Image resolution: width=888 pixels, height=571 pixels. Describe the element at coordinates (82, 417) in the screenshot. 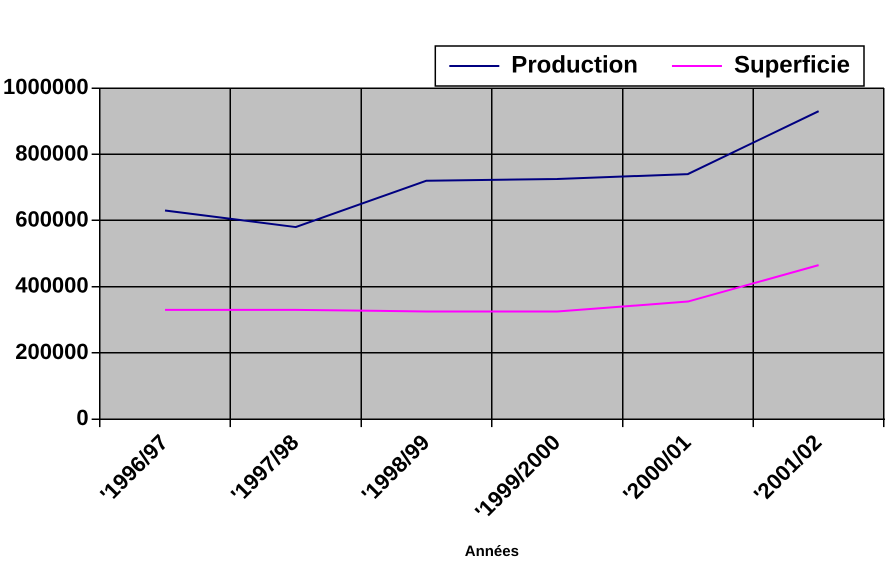

I see `y-tick-label: 0` at that location.